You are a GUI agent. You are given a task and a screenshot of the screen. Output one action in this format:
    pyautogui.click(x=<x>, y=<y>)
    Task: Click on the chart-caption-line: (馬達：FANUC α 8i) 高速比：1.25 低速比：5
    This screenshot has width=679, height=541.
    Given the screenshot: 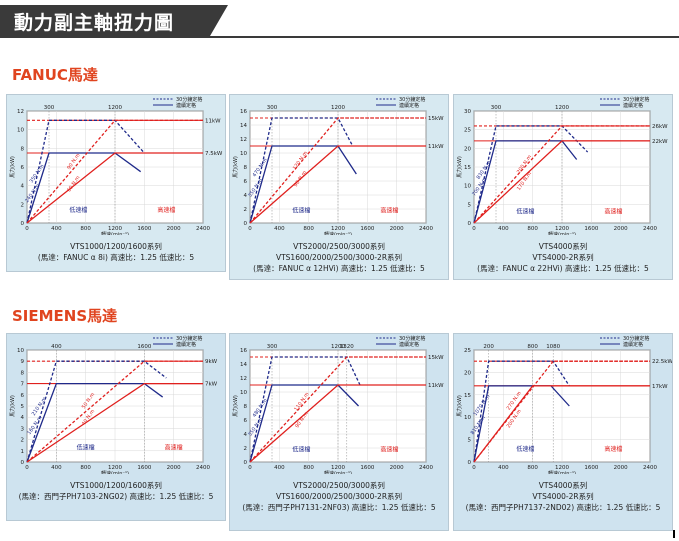 What is the action you would take?
    pyautogui.click(x=116, y=257)
    